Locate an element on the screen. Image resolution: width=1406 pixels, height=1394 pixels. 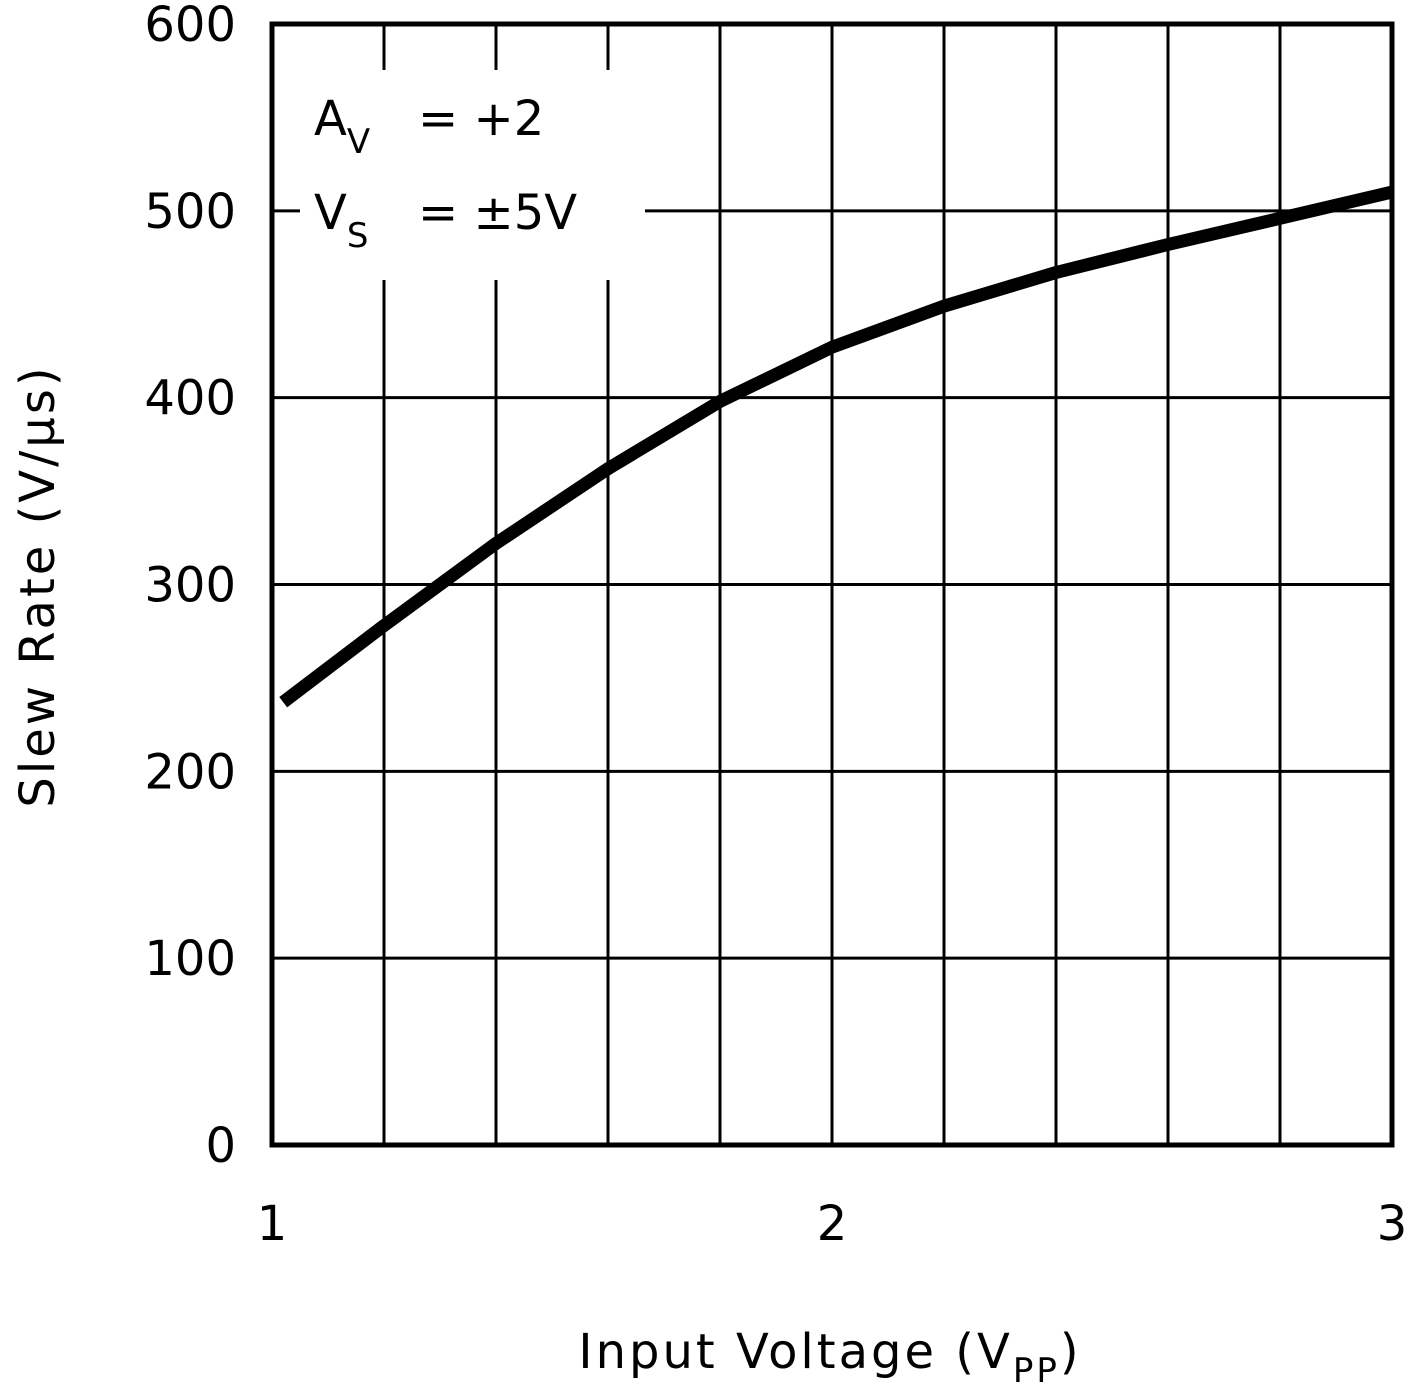
annotation-background is located at coordinates (472, 175).